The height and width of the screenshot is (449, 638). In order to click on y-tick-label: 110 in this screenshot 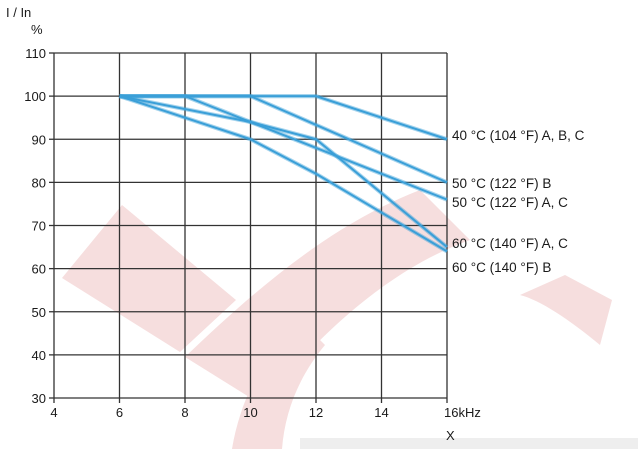, I will do `click(35, 53)`.